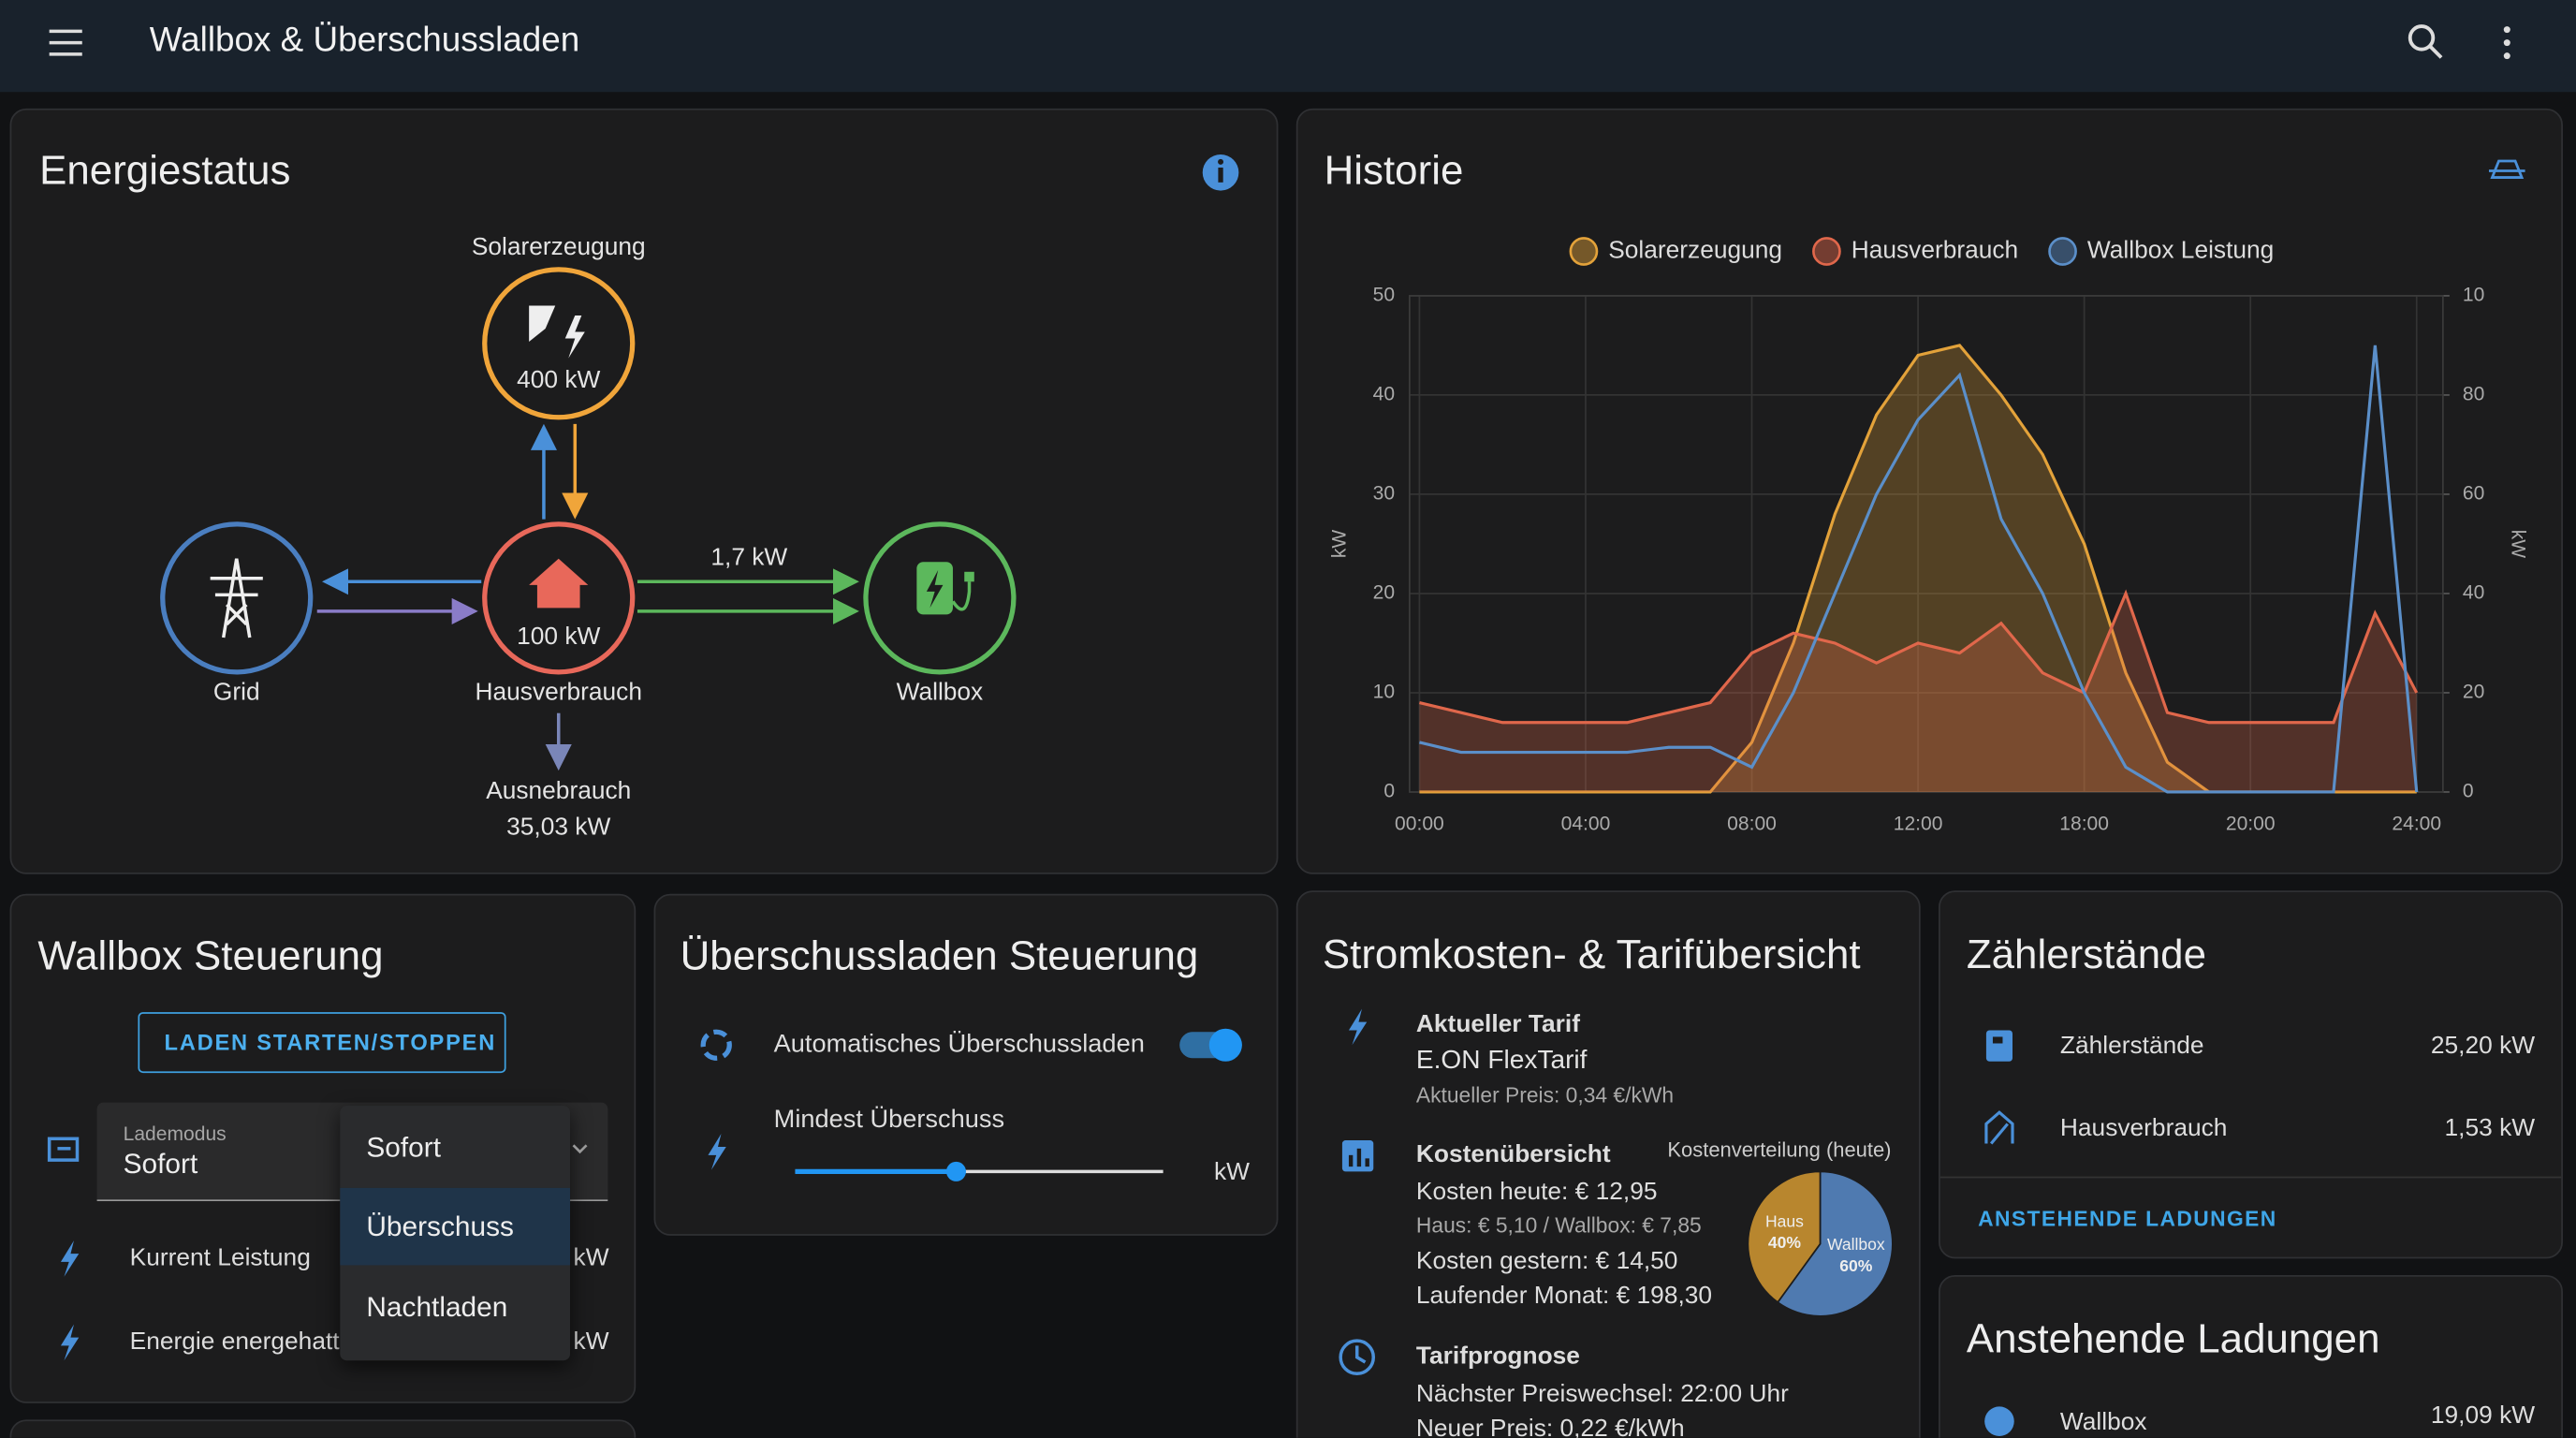  Describe the element at coordinates (2483, 1046) in the screenshot. I see `meter-value: 25,20 kW` at that location.